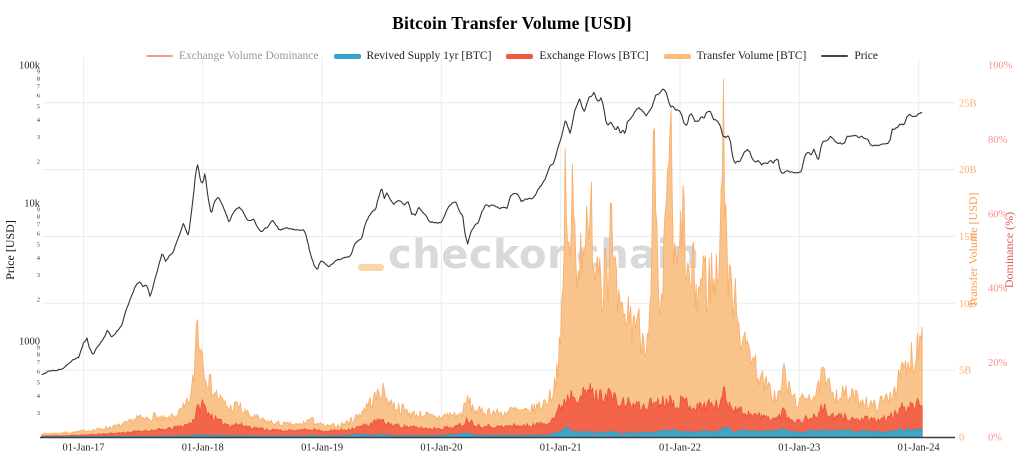 This screenshot has width=1024, height=459. Describe the element at coordinates (998, 214) in the screenshot. I see `tick-label: 60%` at that location.